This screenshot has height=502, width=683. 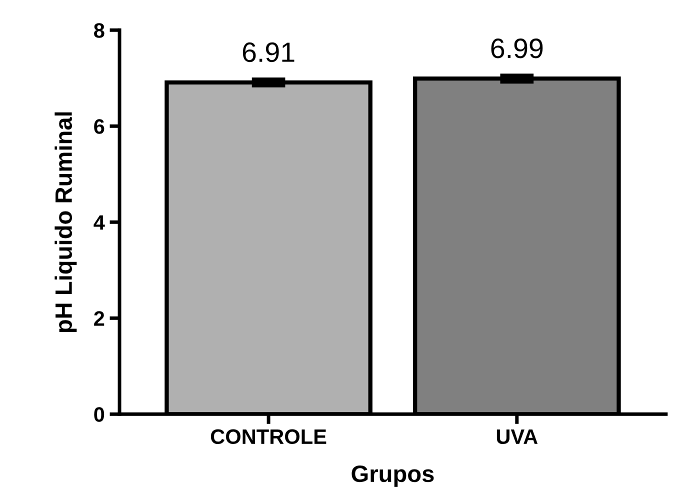 I want to click on y-tick-label: 6, so click(x=99, y=126).